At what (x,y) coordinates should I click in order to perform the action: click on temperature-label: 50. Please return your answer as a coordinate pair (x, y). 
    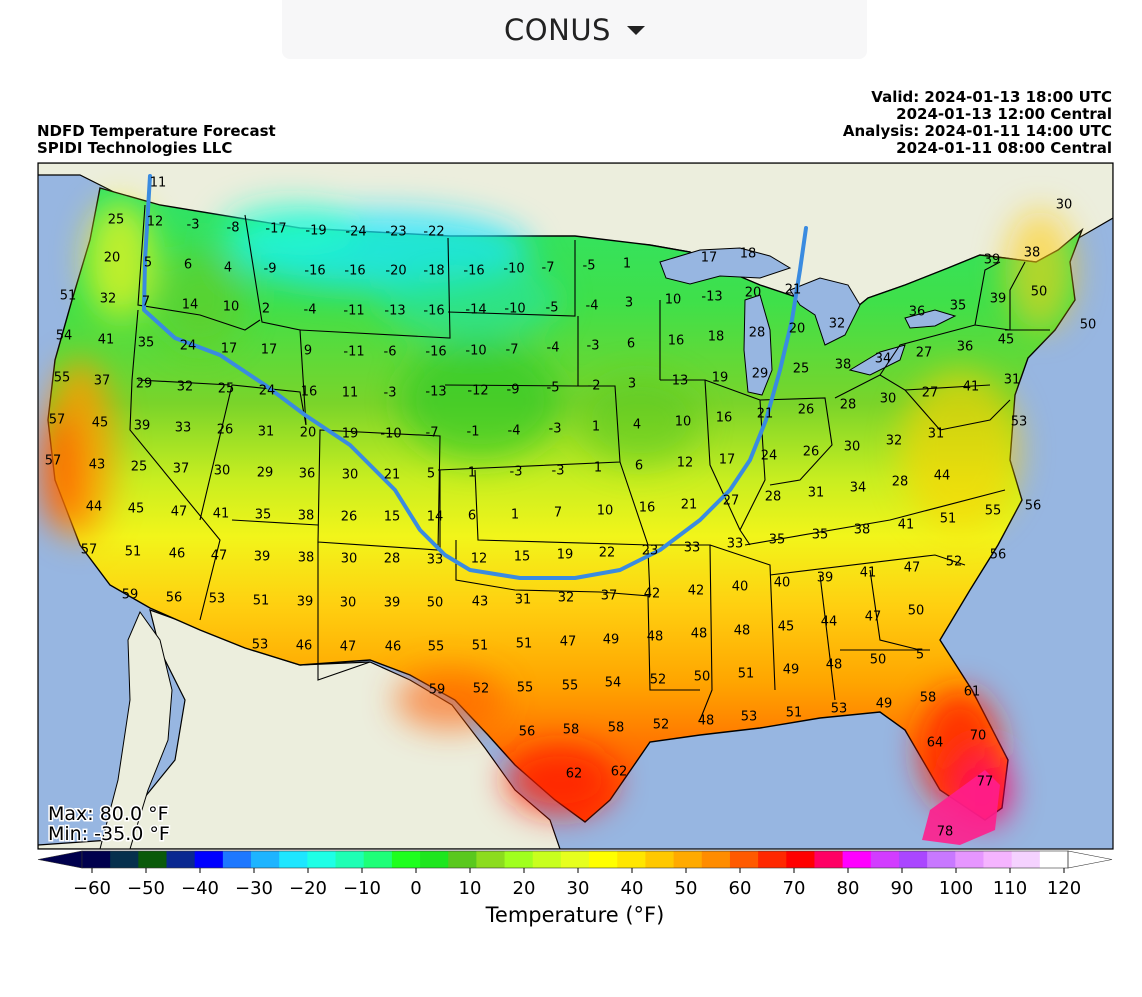
    Looking at the image, I should click on (702, 677).